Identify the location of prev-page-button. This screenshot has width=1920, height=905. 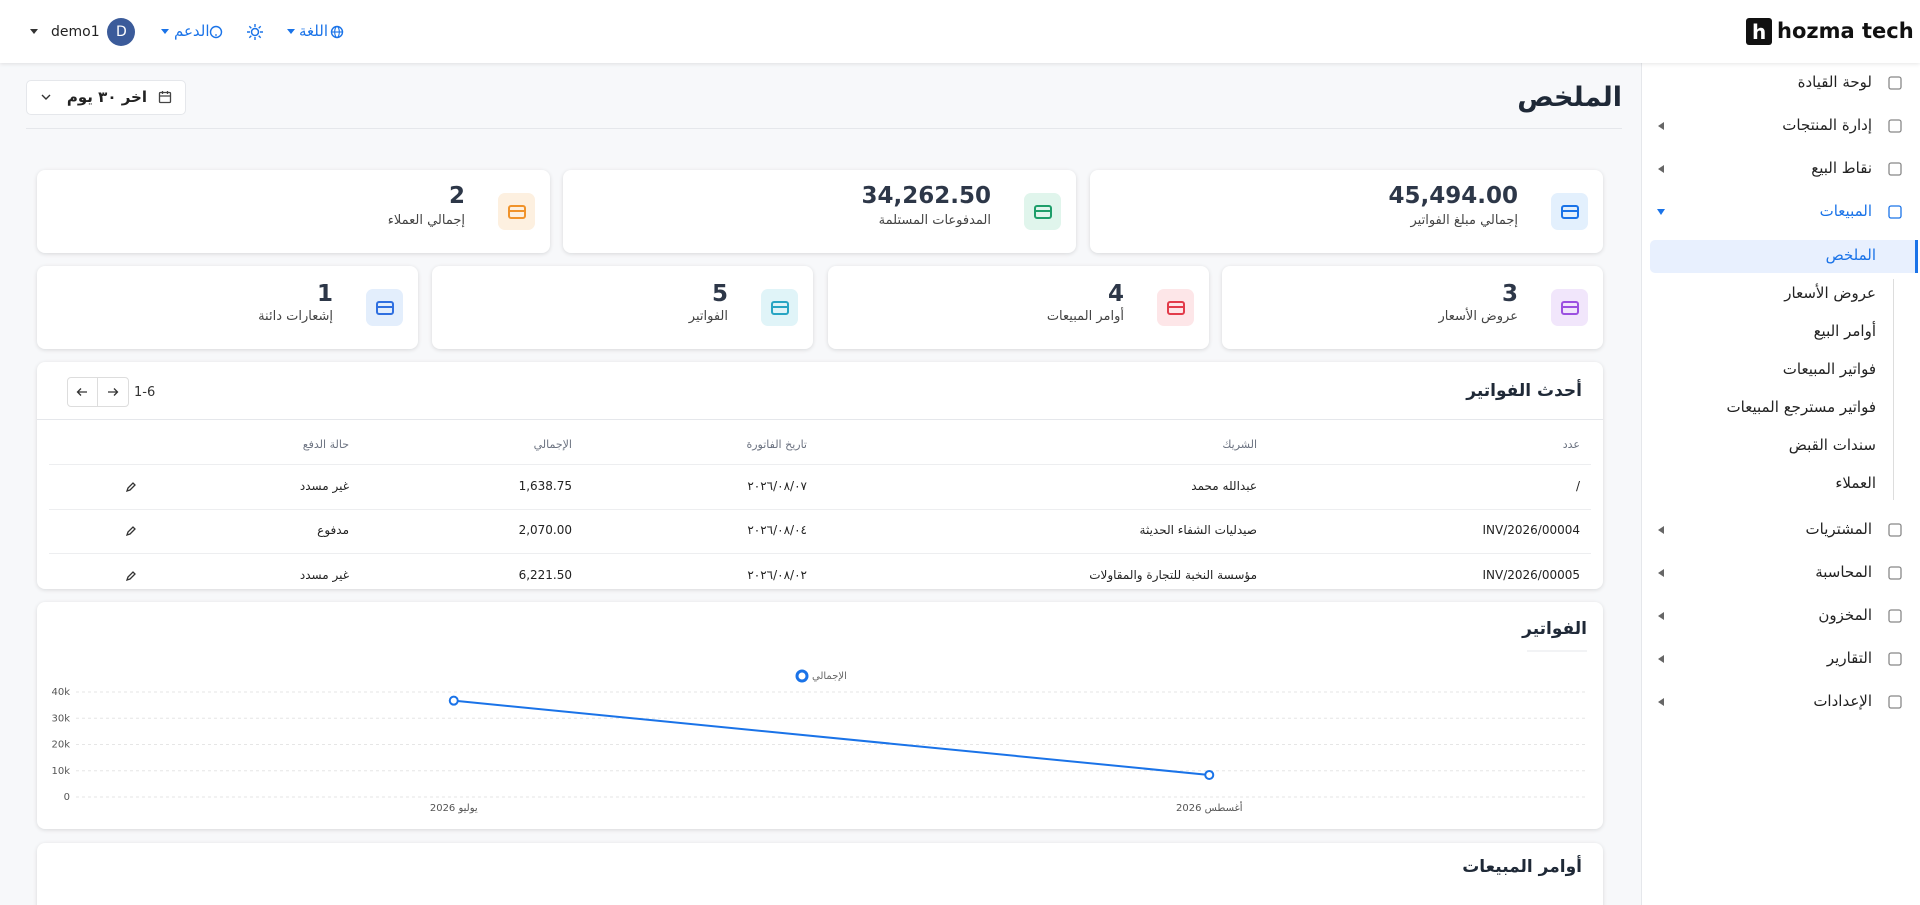
(82, 392).